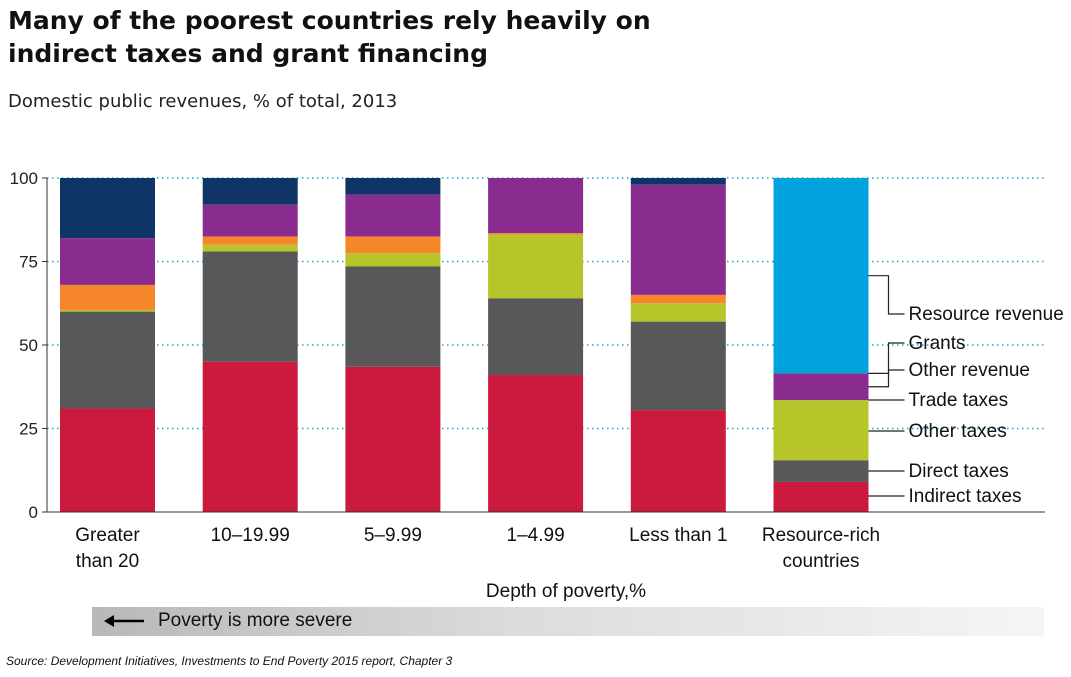 The image size is (1071, 677). What do you see at coordinates (124, 621) in the screenshot?
I see `arrow-left-icon` at bounding box center [124, 621].